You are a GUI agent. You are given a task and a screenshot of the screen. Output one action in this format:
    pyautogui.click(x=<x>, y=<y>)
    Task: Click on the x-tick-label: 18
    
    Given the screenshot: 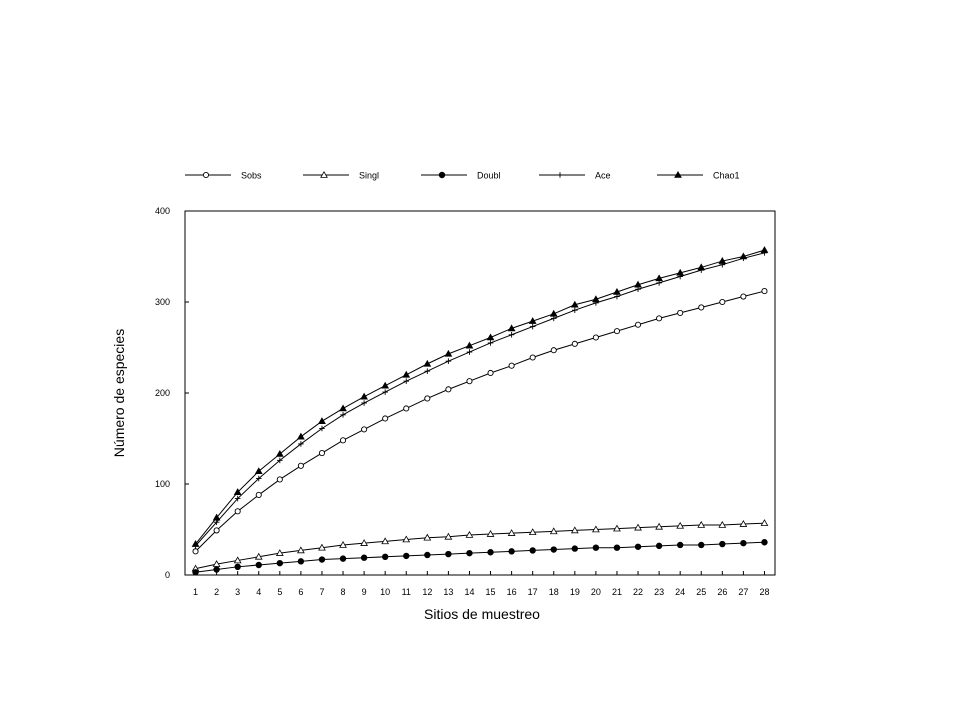 What is the action you would take?
    pyautogui.click(x=554, y=592)
    